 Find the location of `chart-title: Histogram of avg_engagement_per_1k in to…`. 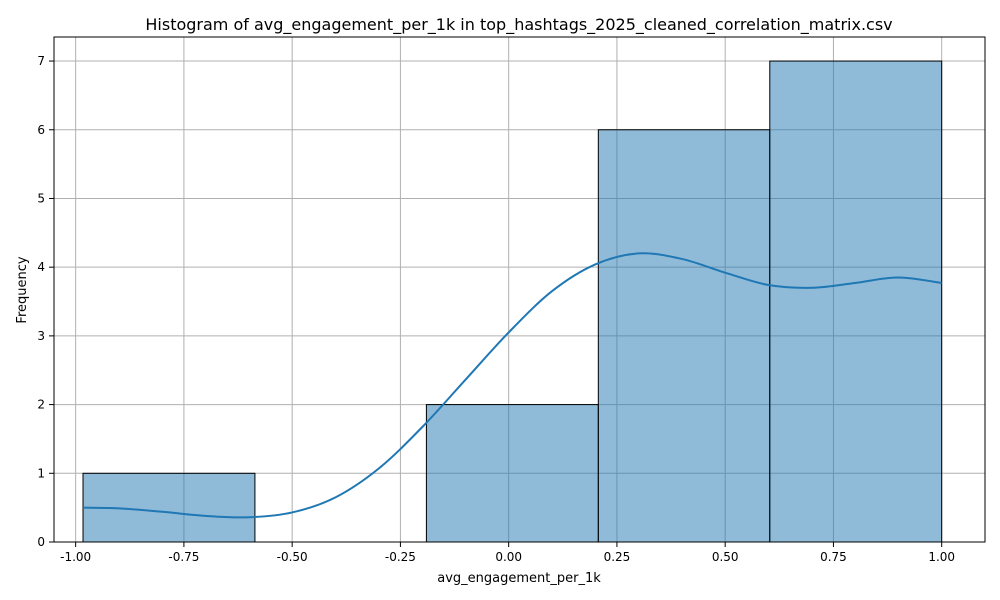

chart-title: Histogram of avg_engagement_per_1k in to… is located at coordinates (518, 25).